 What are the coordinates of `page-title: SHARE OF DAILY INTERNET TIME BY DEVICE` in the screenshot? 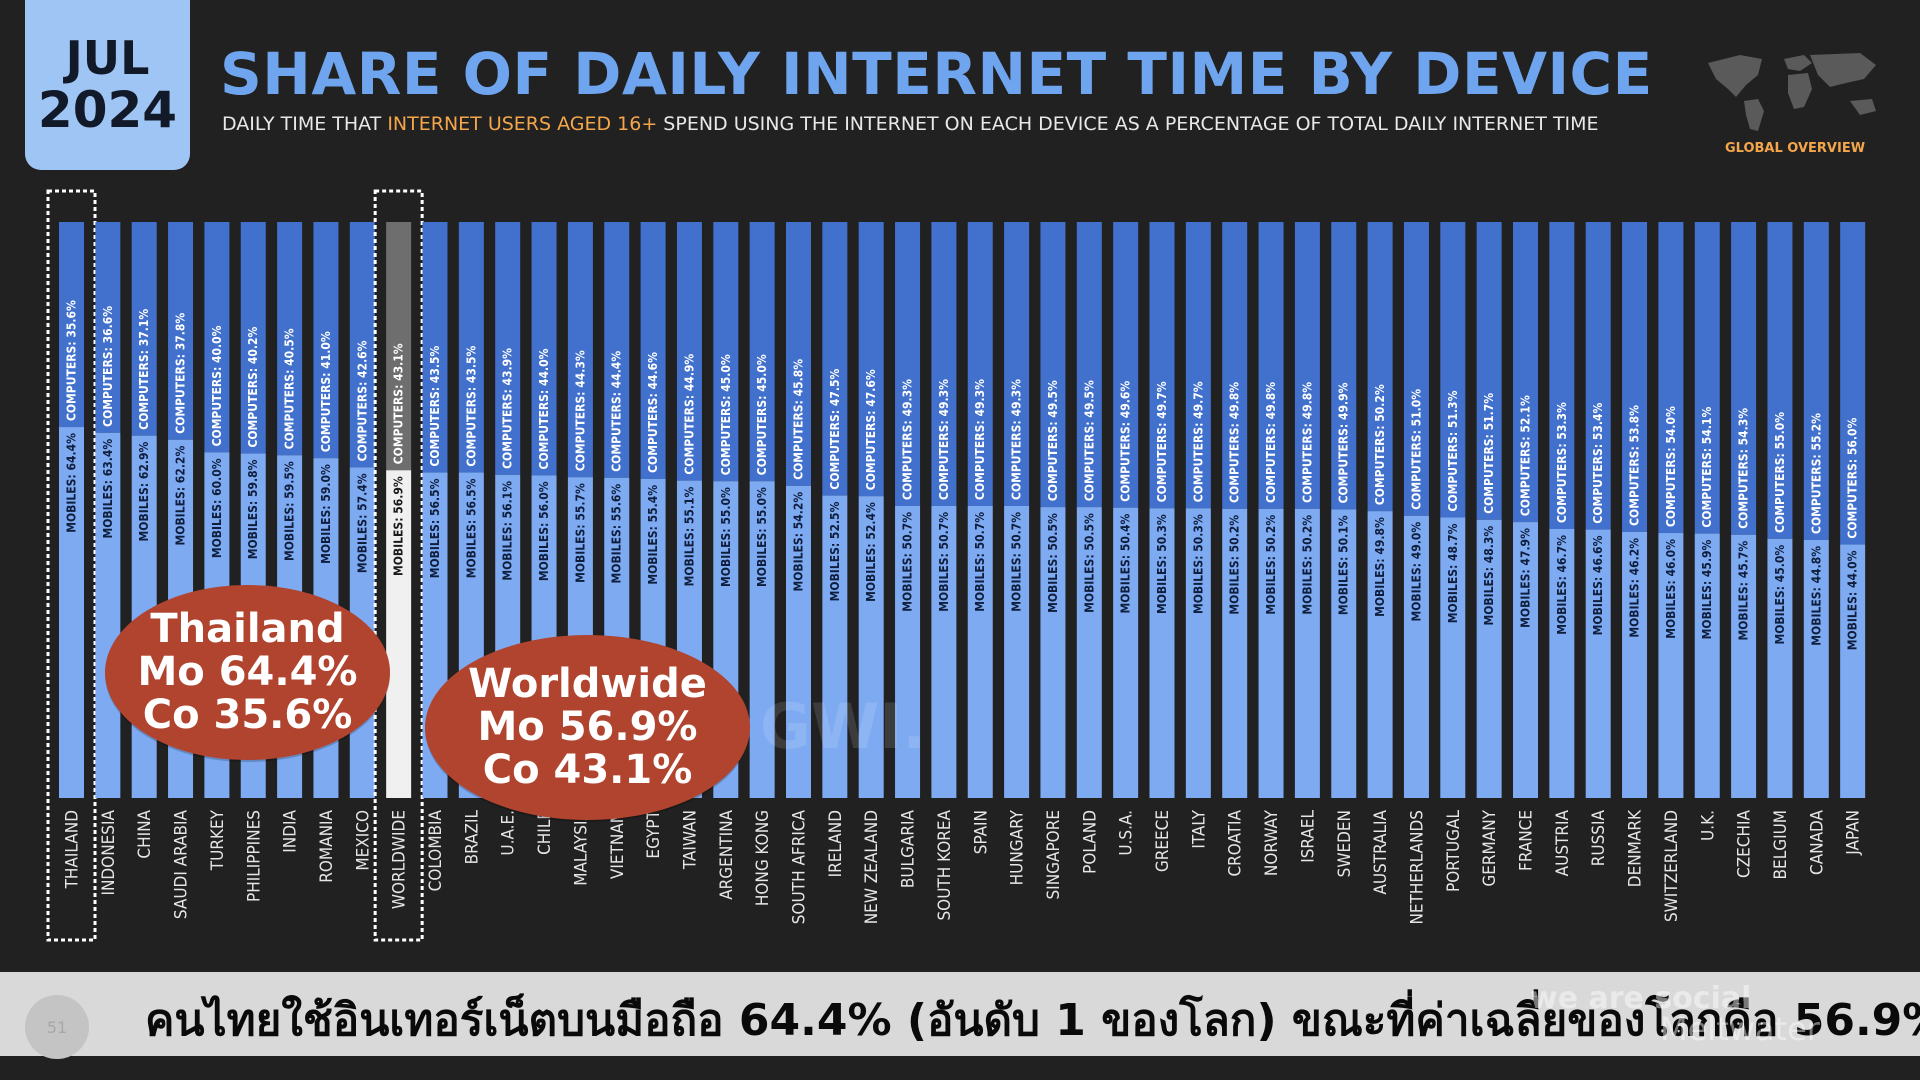 It's located at (936, 74).